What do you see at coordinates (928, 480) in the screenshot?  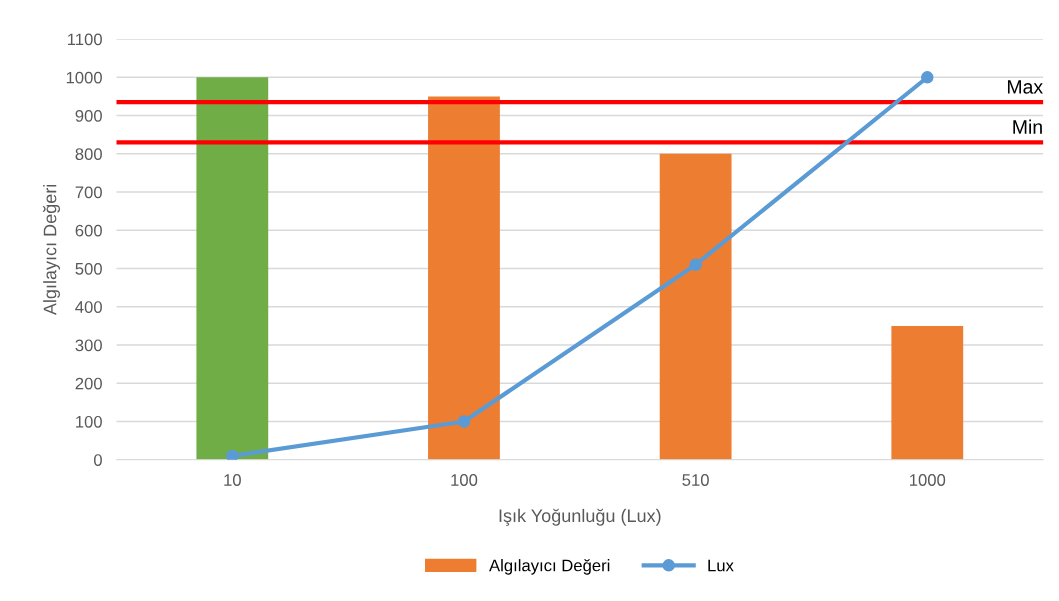 I see `x-tick-label: 1000` at bounding box center [928, 480].